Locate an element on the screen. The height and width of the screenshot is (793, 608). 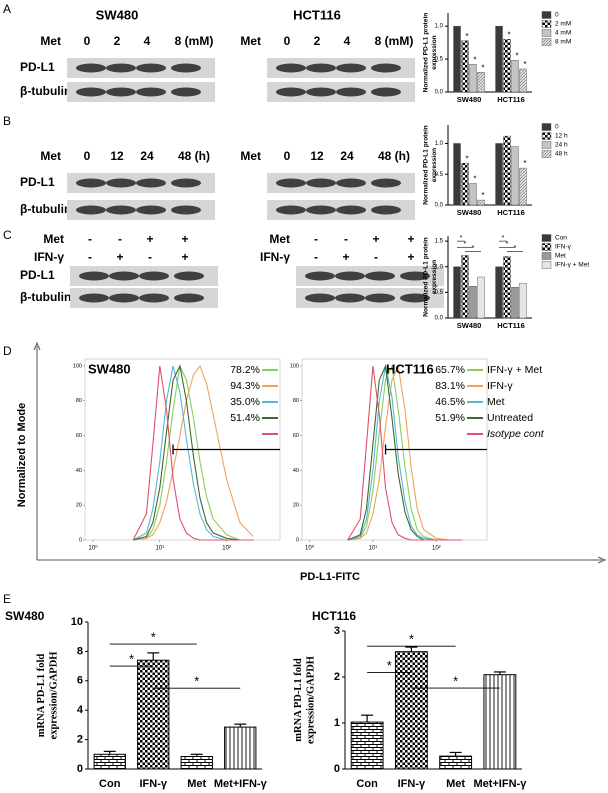
legend-label: IFN-γ + Met is located at coordinates (514, 370).